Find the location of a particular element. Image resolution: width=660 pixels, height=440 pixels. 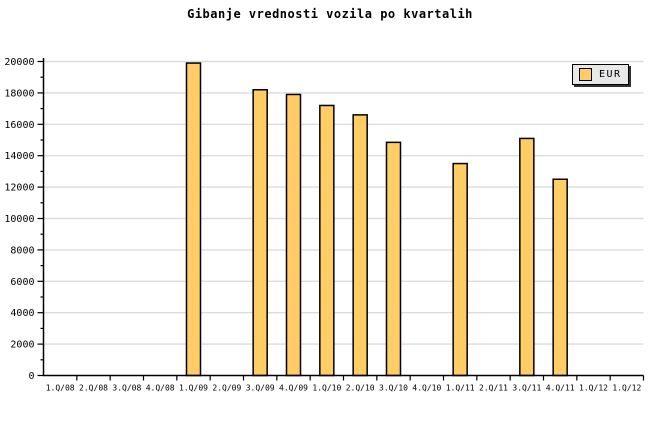

x-tick-label: 1.Q/09 is located at coordinates (193, 388).